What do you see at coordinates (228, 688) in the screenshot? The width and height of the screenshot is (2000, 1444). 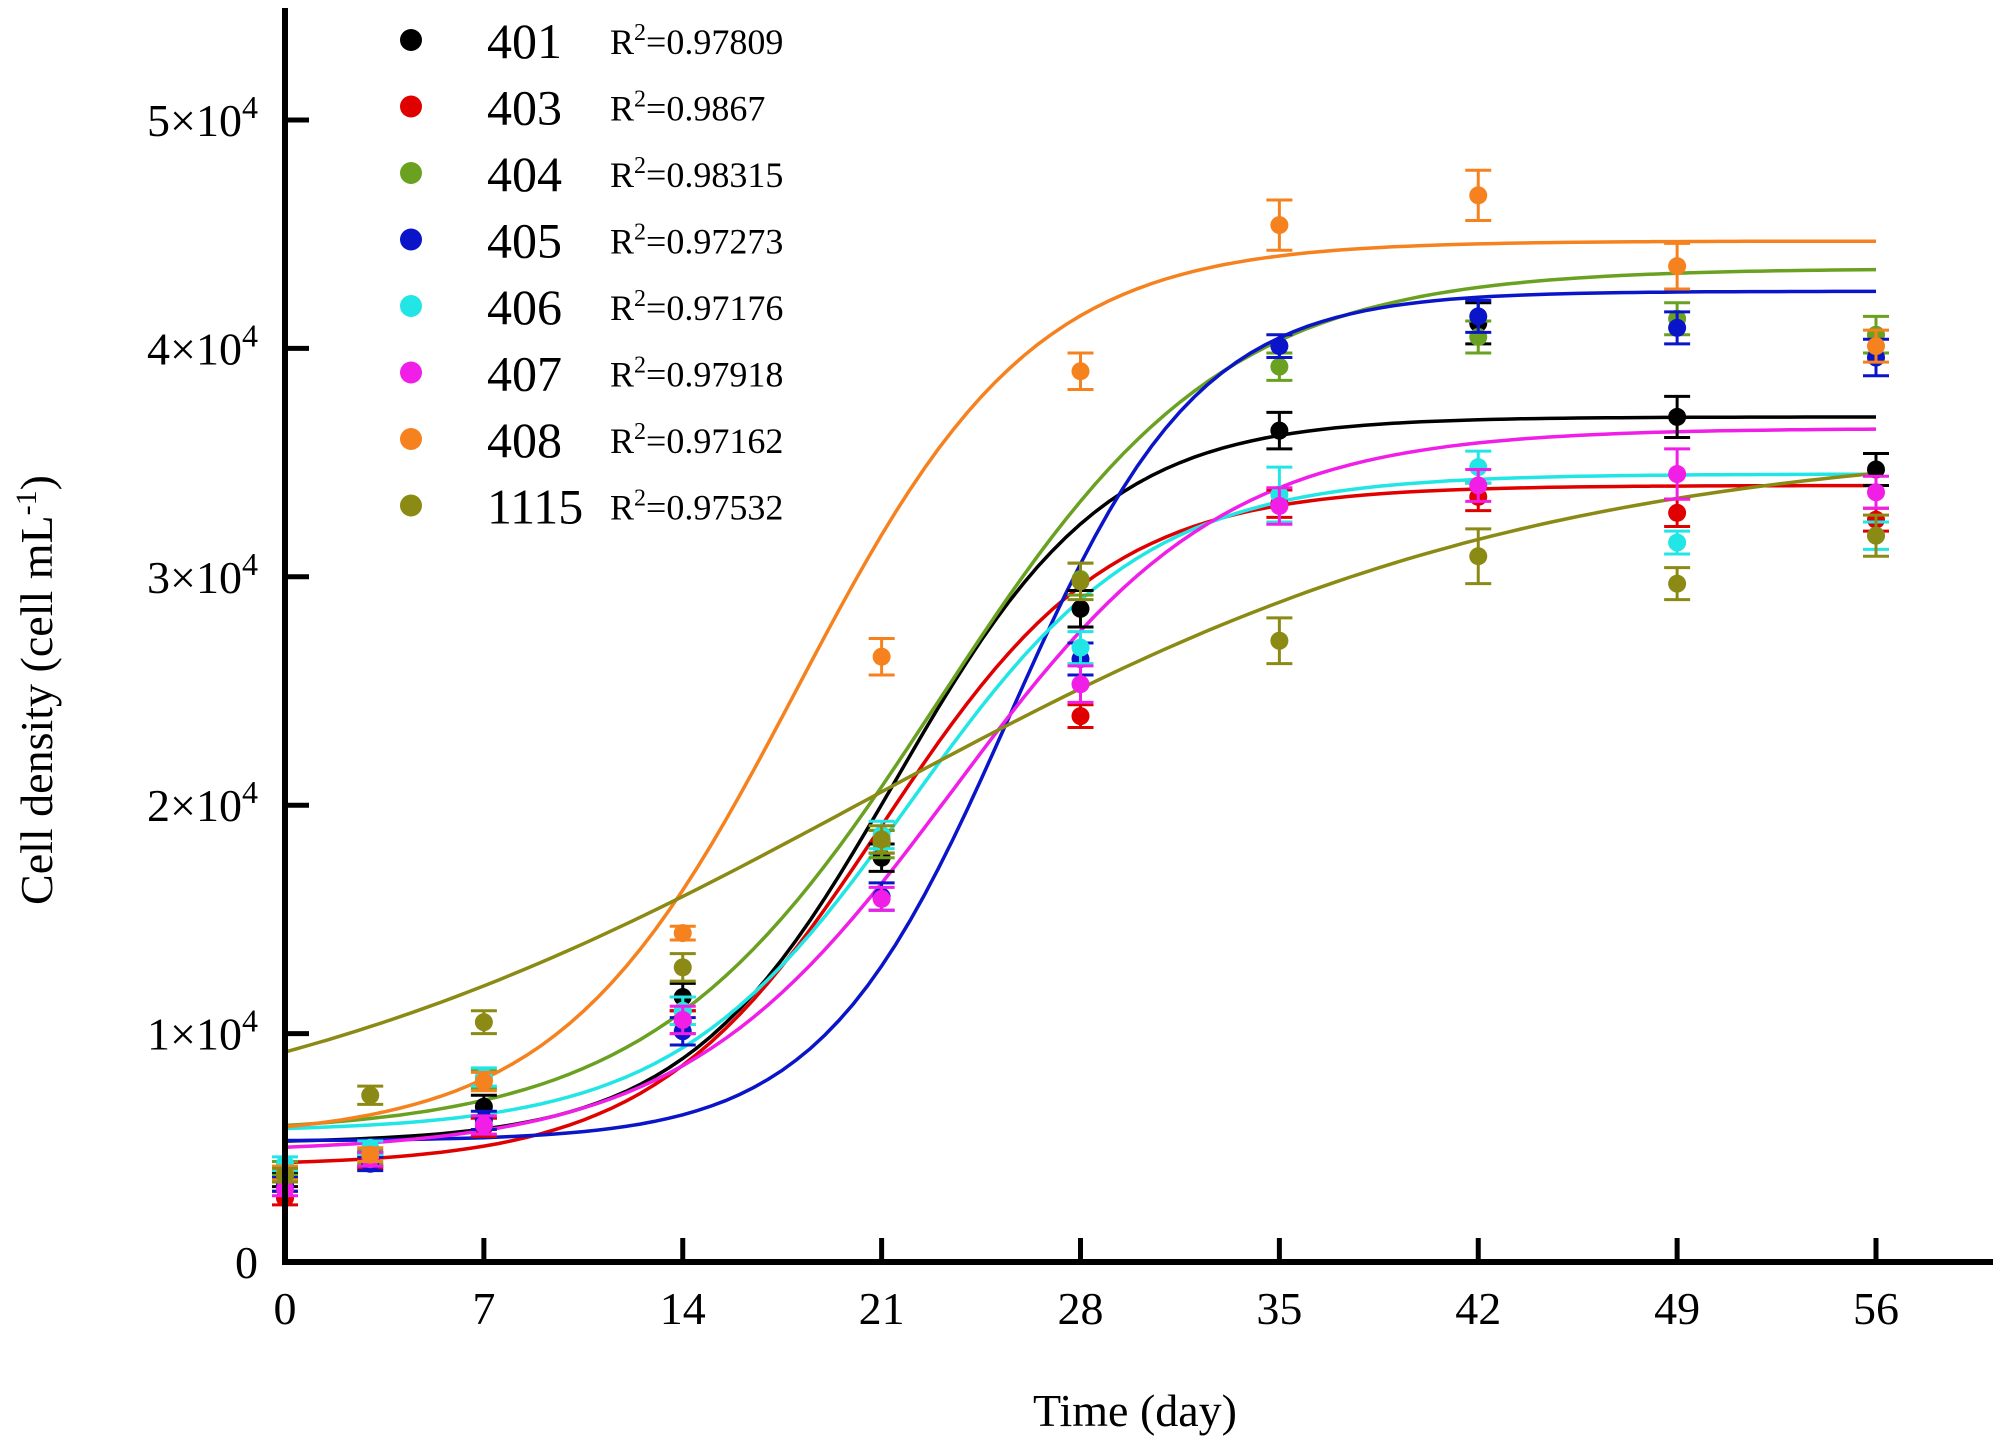 I see `y-axis-ticks: 0 1×10⁴ 2×10⁴ 3×10⁴ 4×10⁴ 5×10⁴` at bounding box center [228, 688].